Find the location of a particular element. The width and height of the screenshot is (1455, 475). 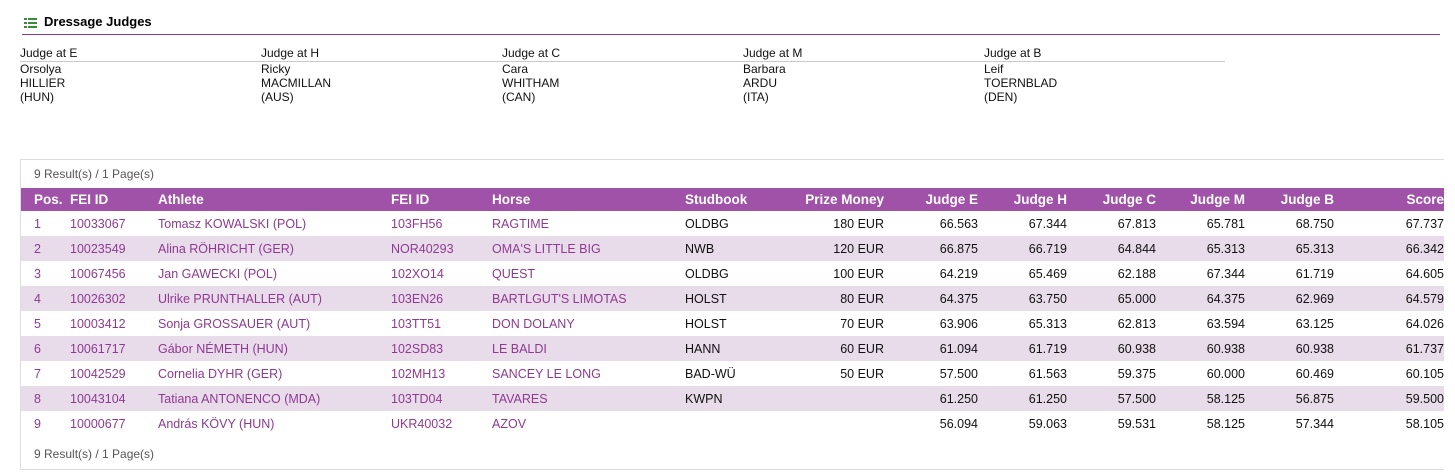

col-judge-c: Judge C is located at coordinates (1125, 199).